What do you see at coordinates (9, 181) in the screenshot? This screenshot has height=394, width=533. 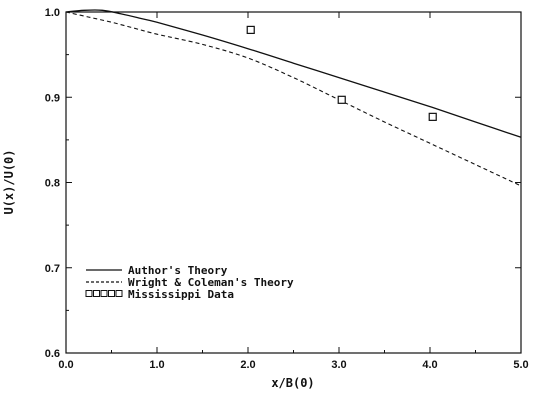 I see `y-axis-title: U(x)/U(0)` at bounding box center [9, 181].